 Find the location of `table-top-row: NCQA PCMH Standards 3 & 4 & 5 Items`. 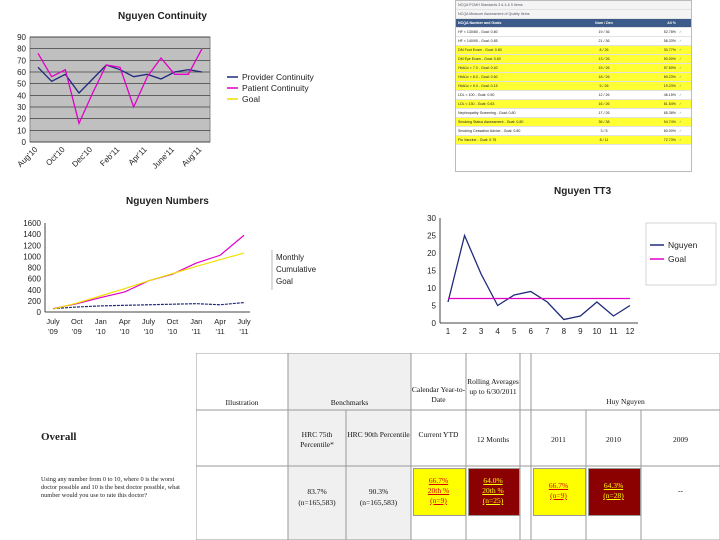

table-top-row: NCQA PCMH Standards 3 & 4 & 5 Items is located at coordinates (573, 5).